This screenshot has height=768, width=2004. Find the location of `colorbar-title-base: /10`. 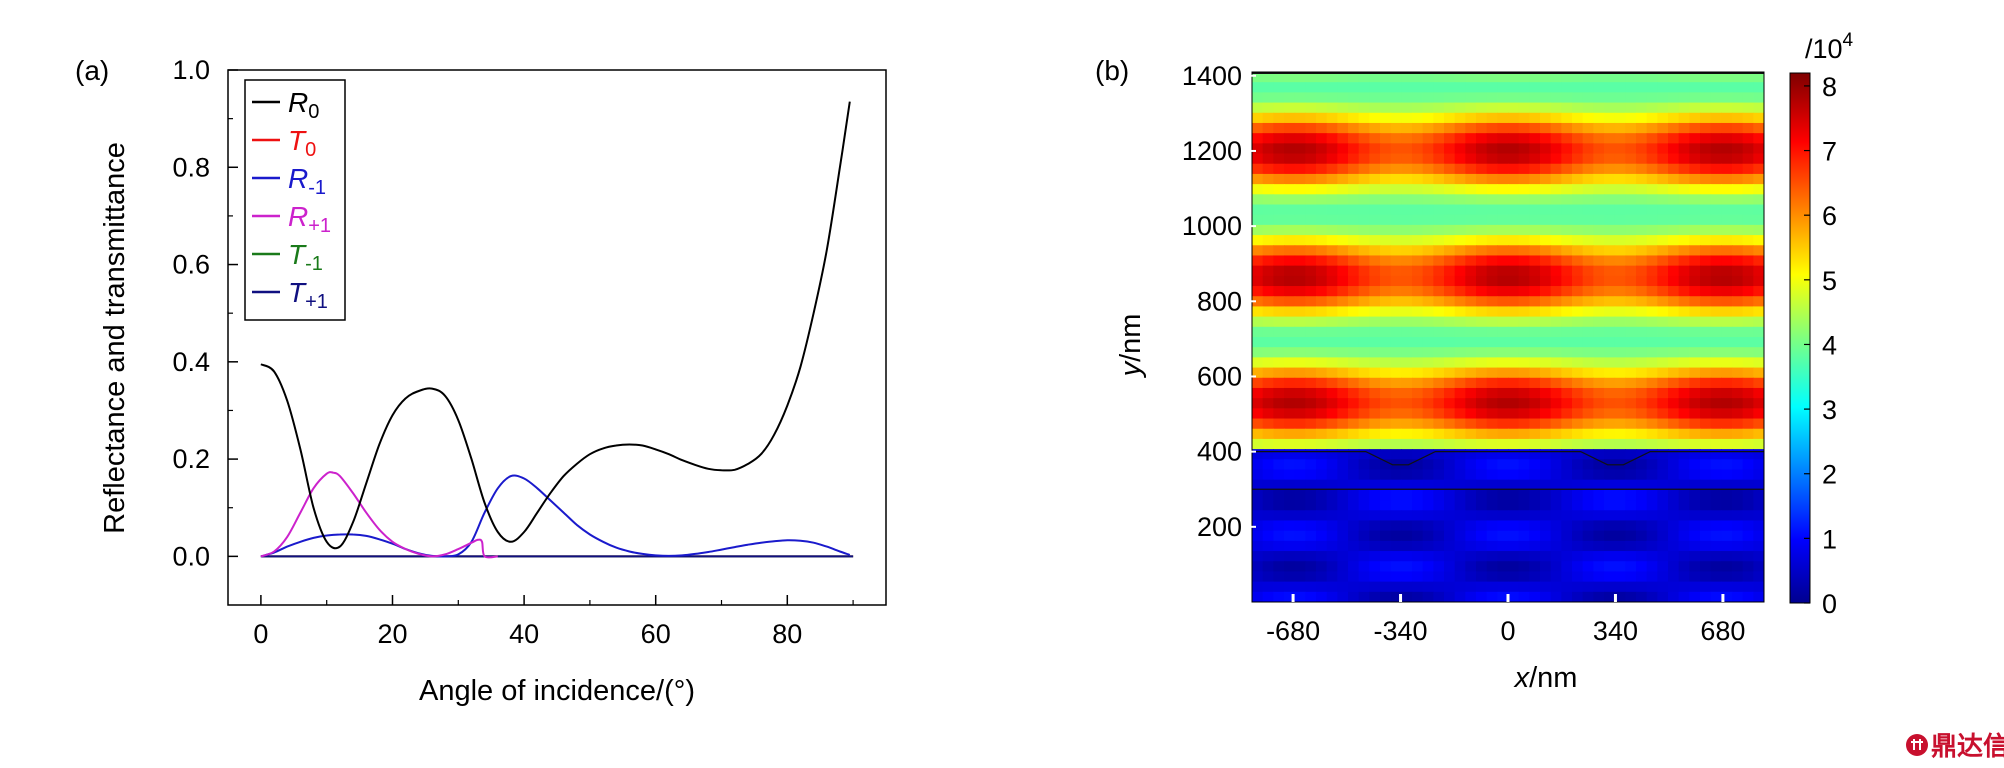

colorbar-title-base: /10 is located at coordinates (1824, 49).